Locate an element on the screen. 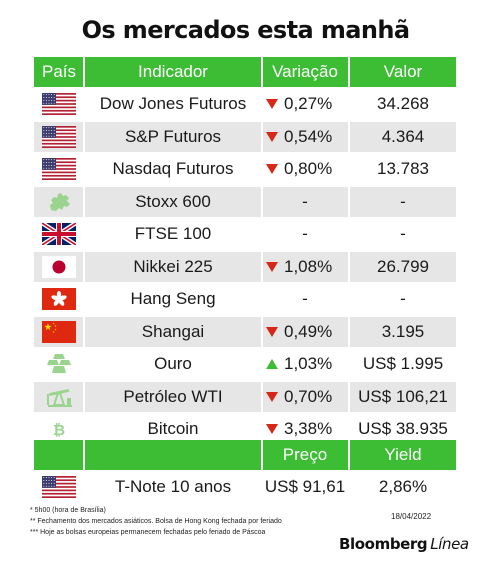 This screenshot has height=567, width=491. value-cell: 34.268 is located at coordinates (403, 103).